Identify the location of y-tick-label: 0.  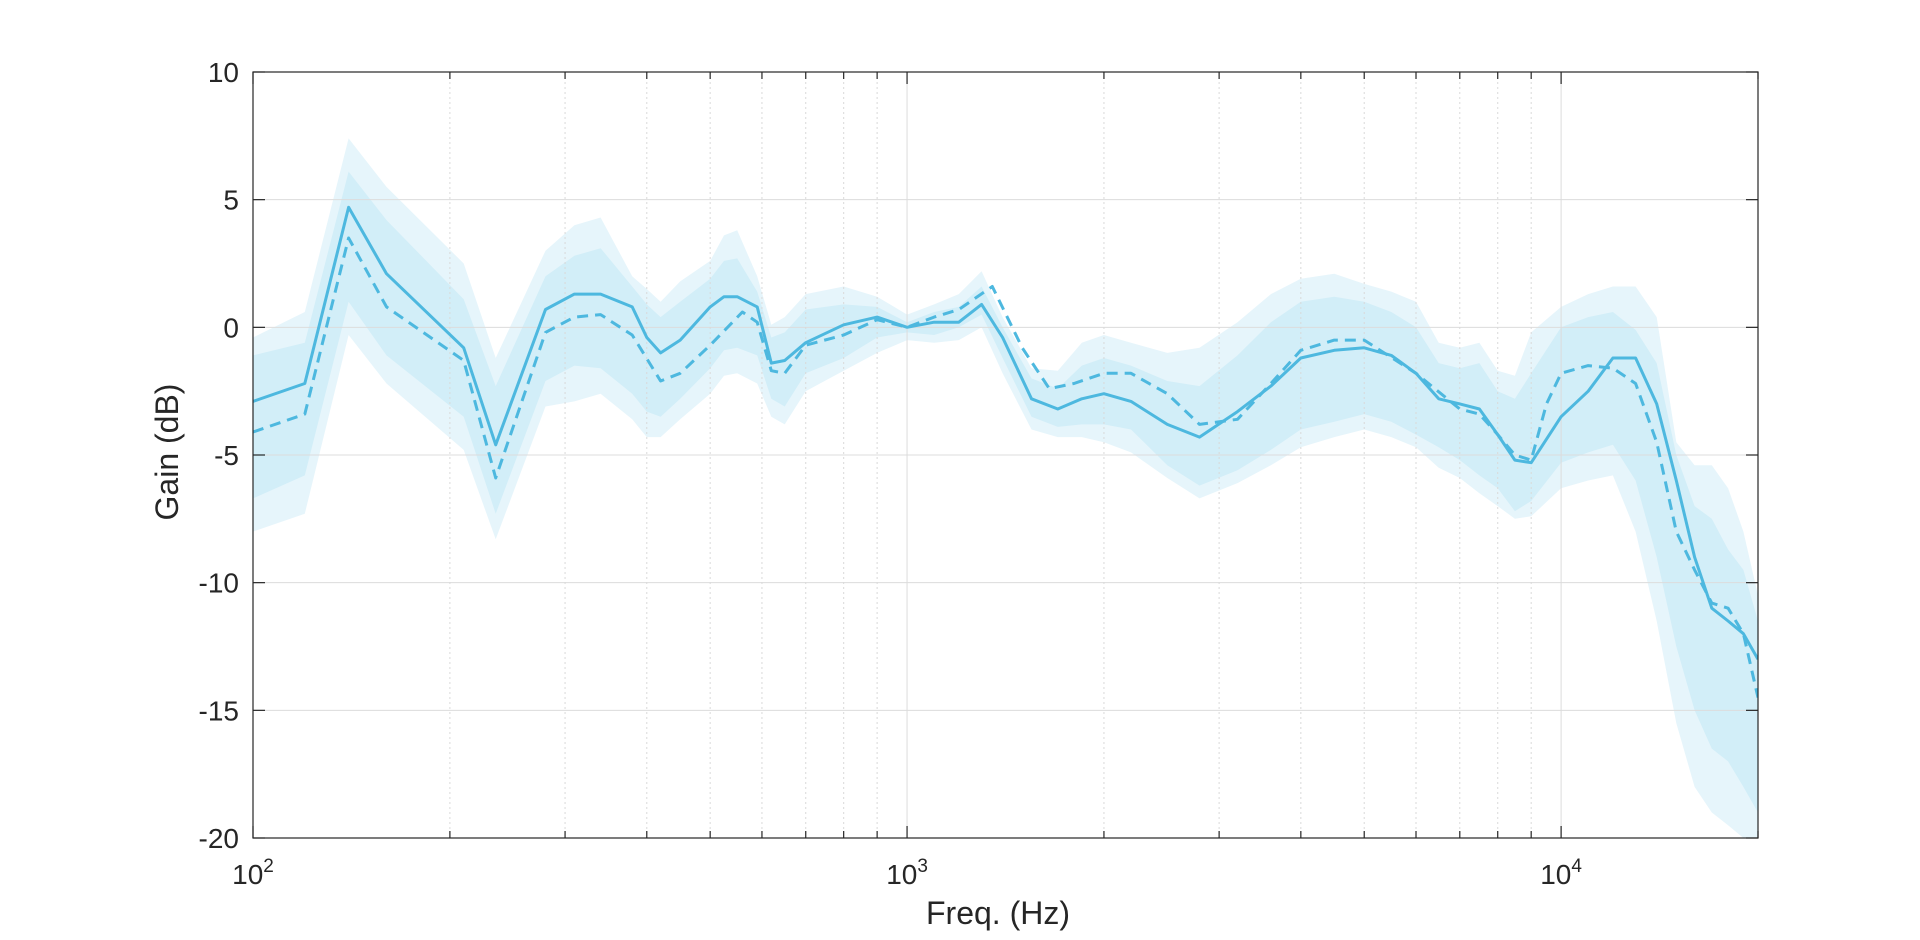
(231, 327).